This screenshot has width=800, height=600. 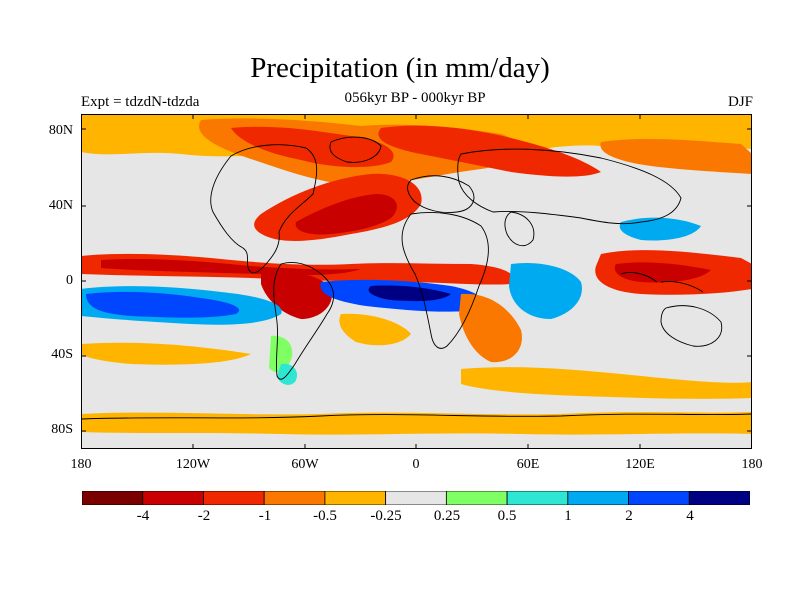 I want to click on colorbar-label-7: 0.5, so click(x=507, y=516).